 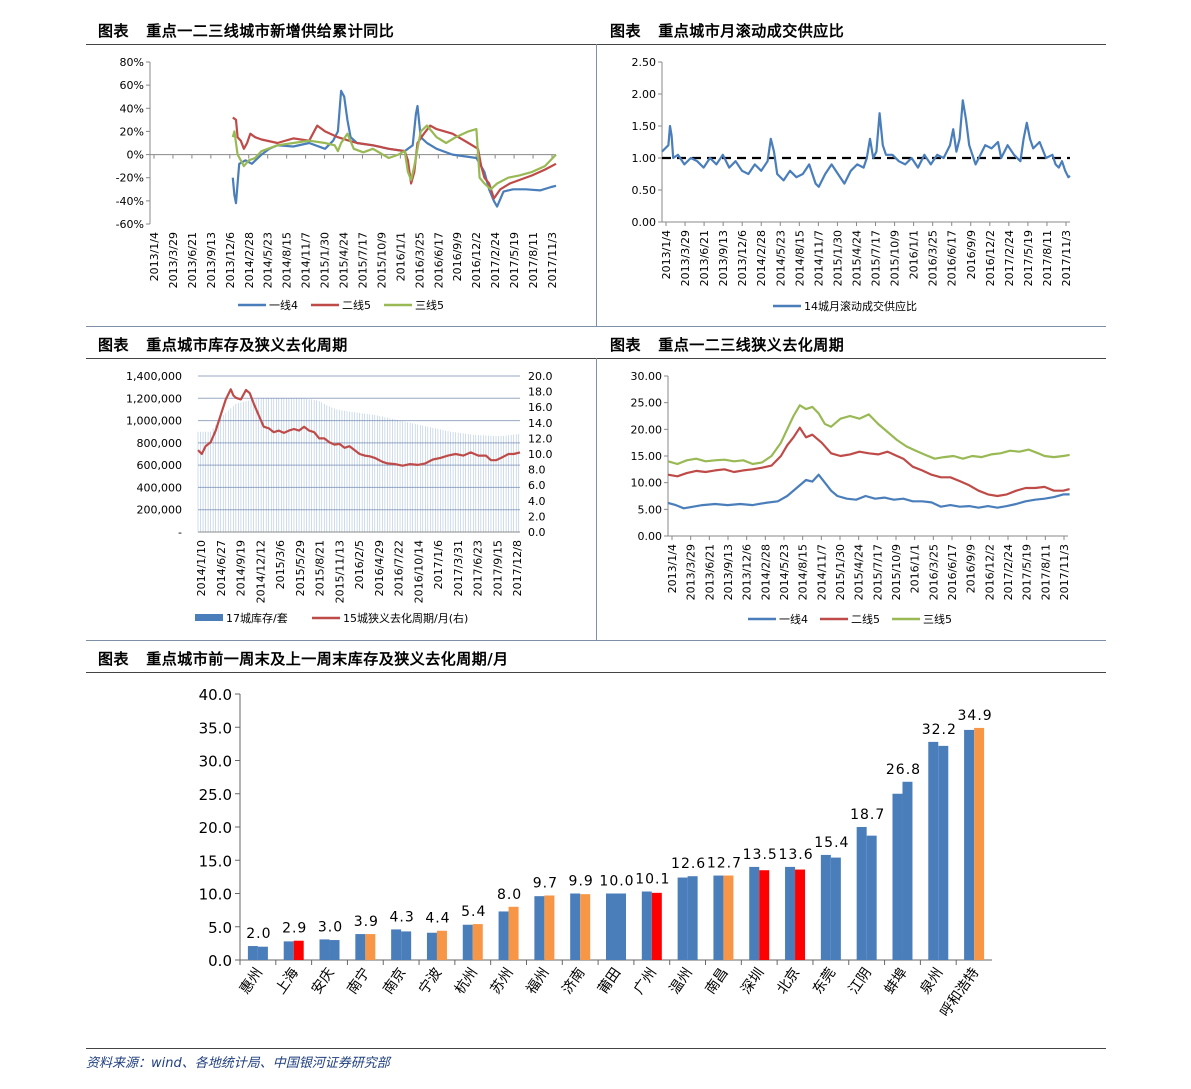 I want to click on data-label: 8.0, so click(x=509, y=895).